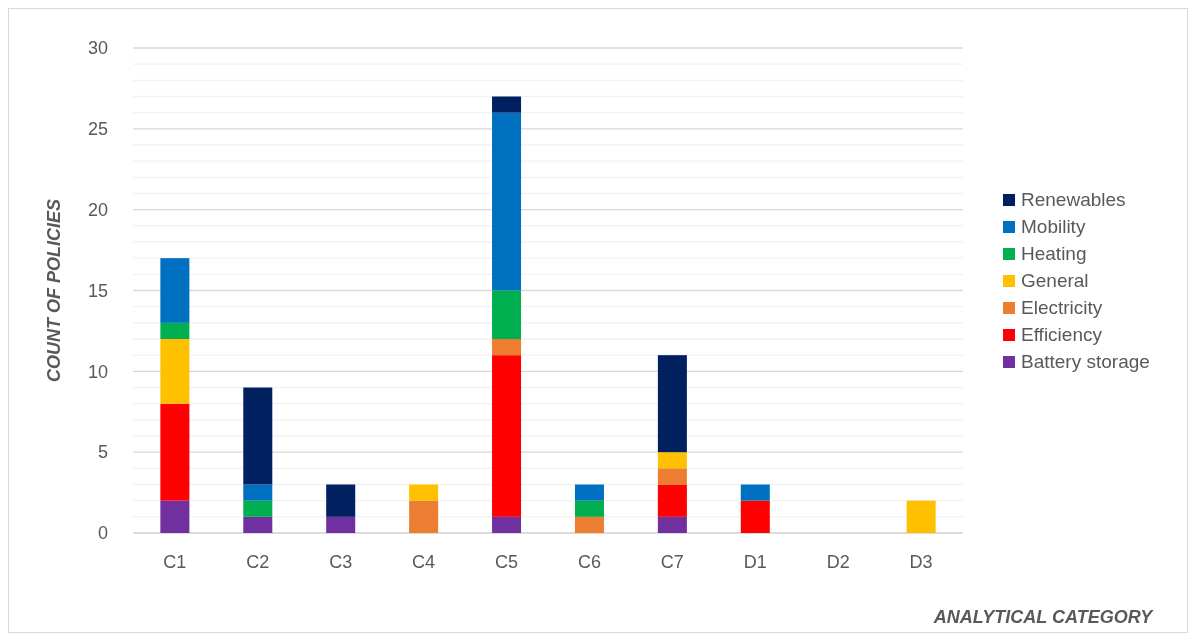  What do you see at coordinates (97, 129) in the screenshot?
I see `y-tick-label: 25` at bounding box center [97, 129].